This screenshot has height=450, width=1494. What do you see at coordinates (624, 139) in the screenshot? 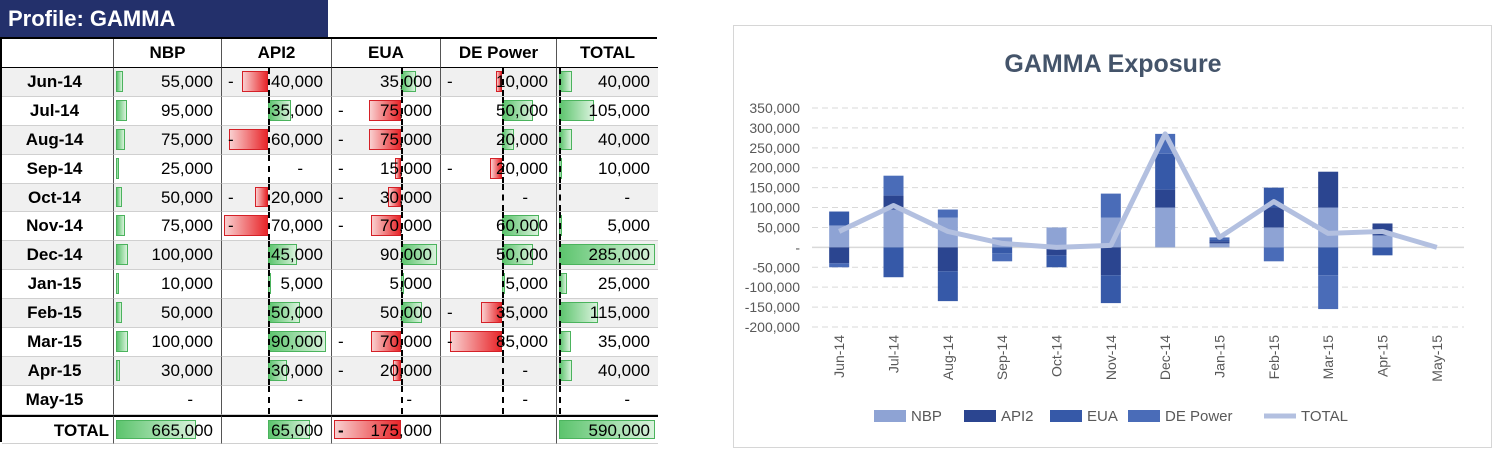
I see `cell-value: 40,000` at bounding box center [624, 139].